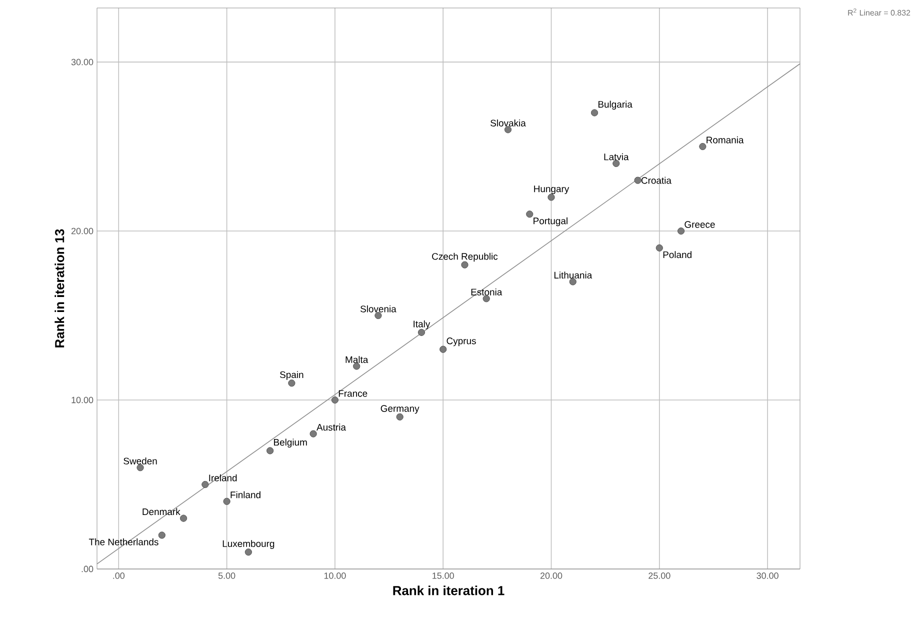  Describe the element at coordinates (292, 375) in the screenshot. I see `annotation: Spain` at that location.